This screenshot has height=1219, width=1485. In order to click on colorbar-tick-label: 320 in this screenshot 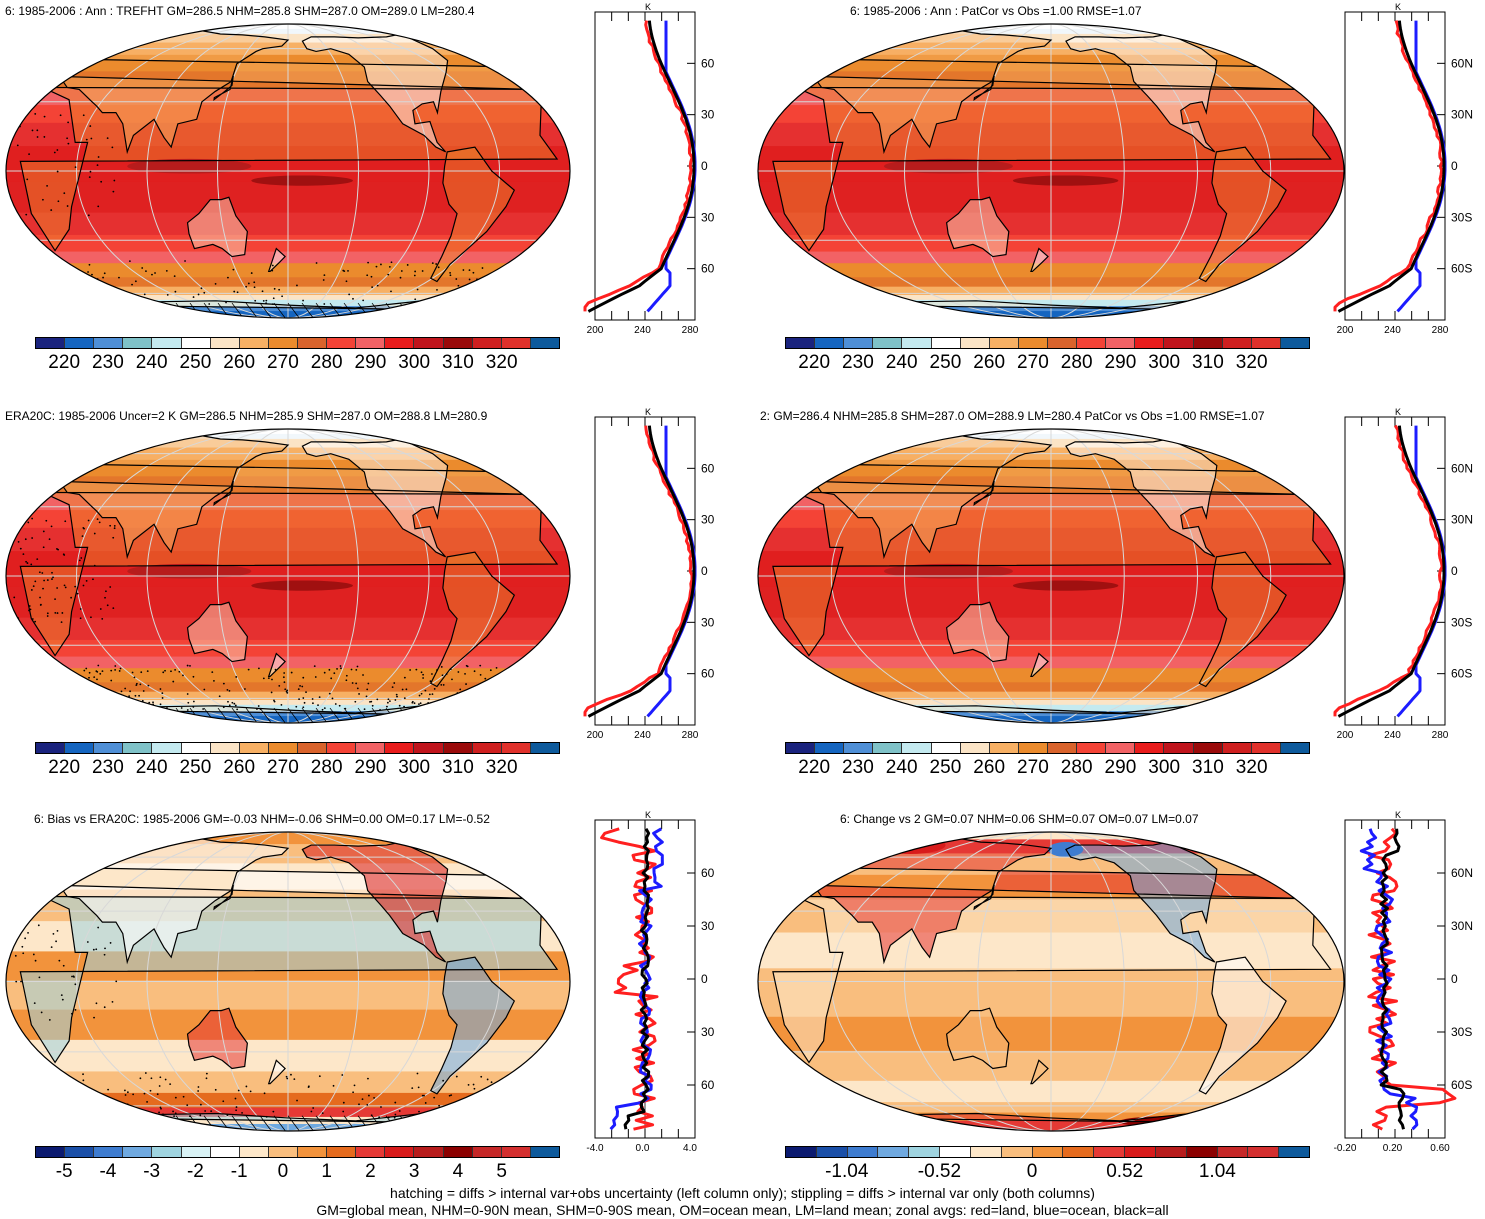, I will do `click(1251, 767)`.